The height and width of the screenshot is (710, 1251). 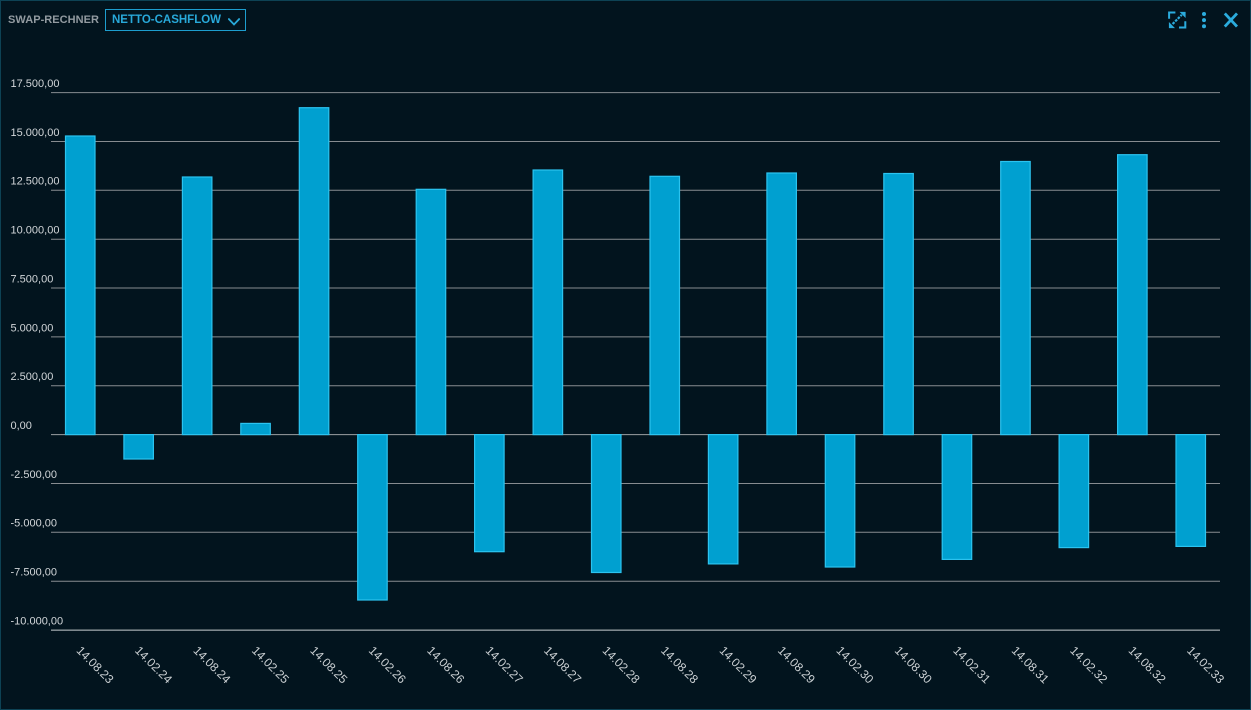 What do you see at coordinates (21, 426) in the screenshot?
I see `svg-text: 0,00` at bounding box center [21, 426].